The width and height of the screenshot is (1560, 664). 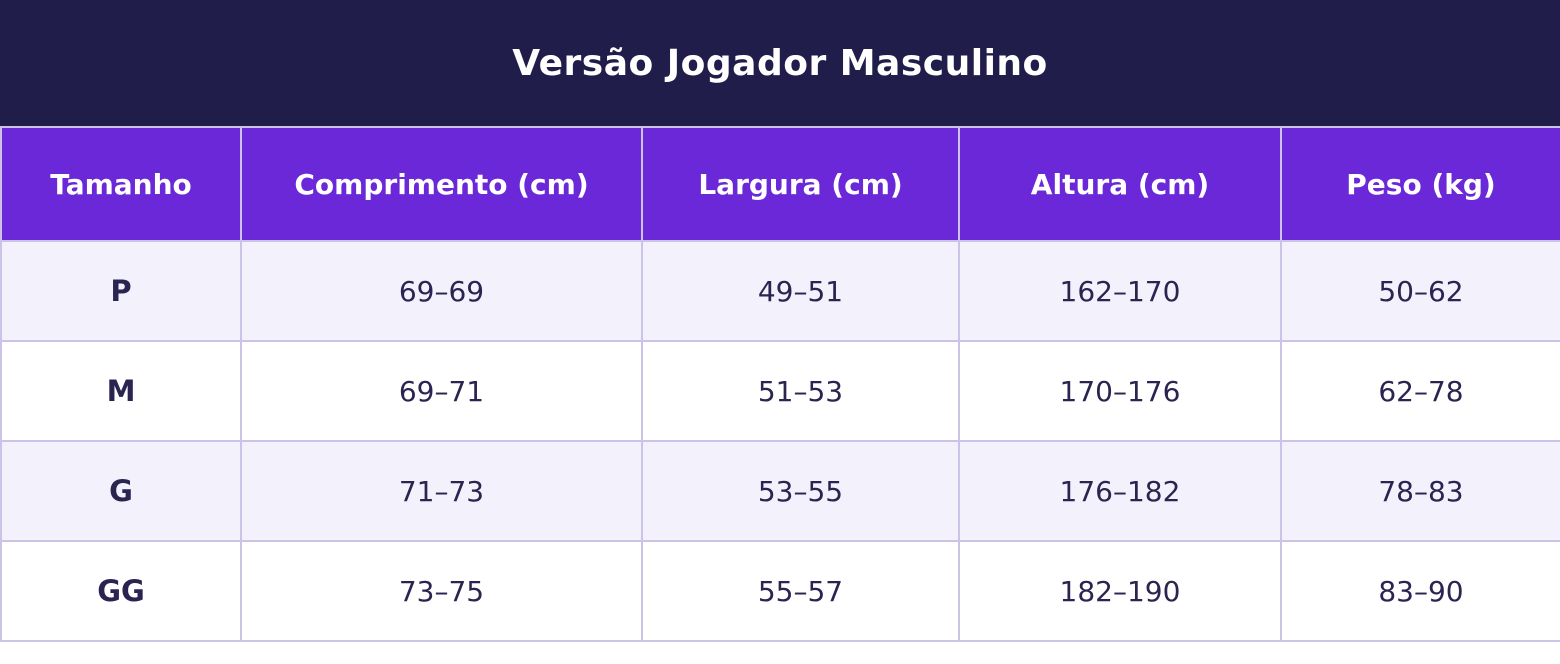 What do you see at coordinates (1120, 591) in the screenshot?
I see `value-cell: 182–190` at bounding box center [1120, 591].